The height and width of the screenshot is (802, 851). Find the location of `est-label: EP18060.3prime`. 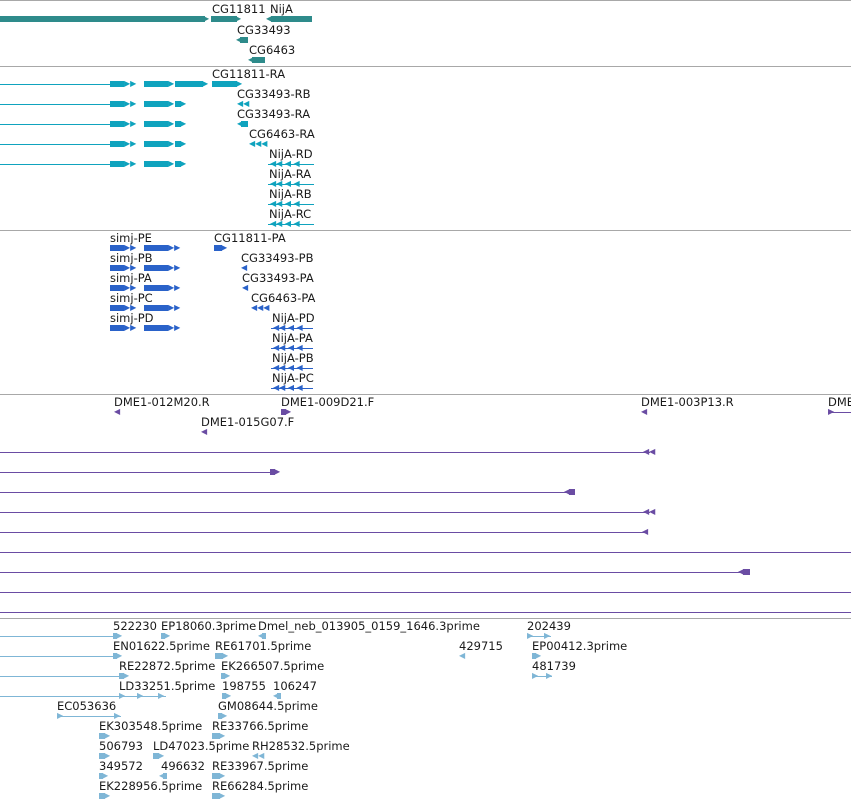

est-label: EP18060.3prime is located at coordinates (209, 626).